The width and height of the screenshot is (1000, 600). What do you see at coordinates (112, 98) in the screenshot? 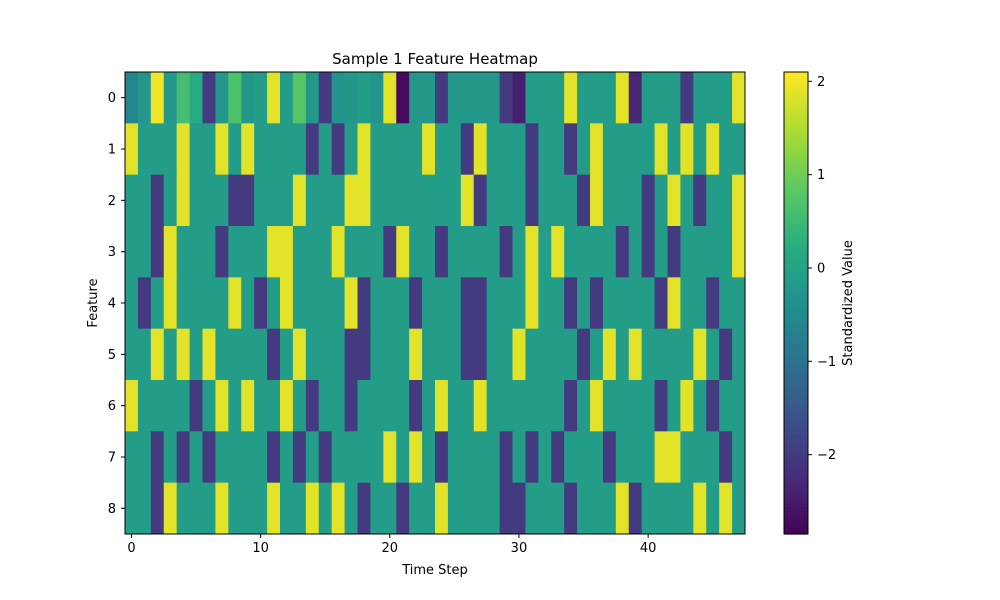
I see `y-tick-label: 0` at bounding box center [112, 98].